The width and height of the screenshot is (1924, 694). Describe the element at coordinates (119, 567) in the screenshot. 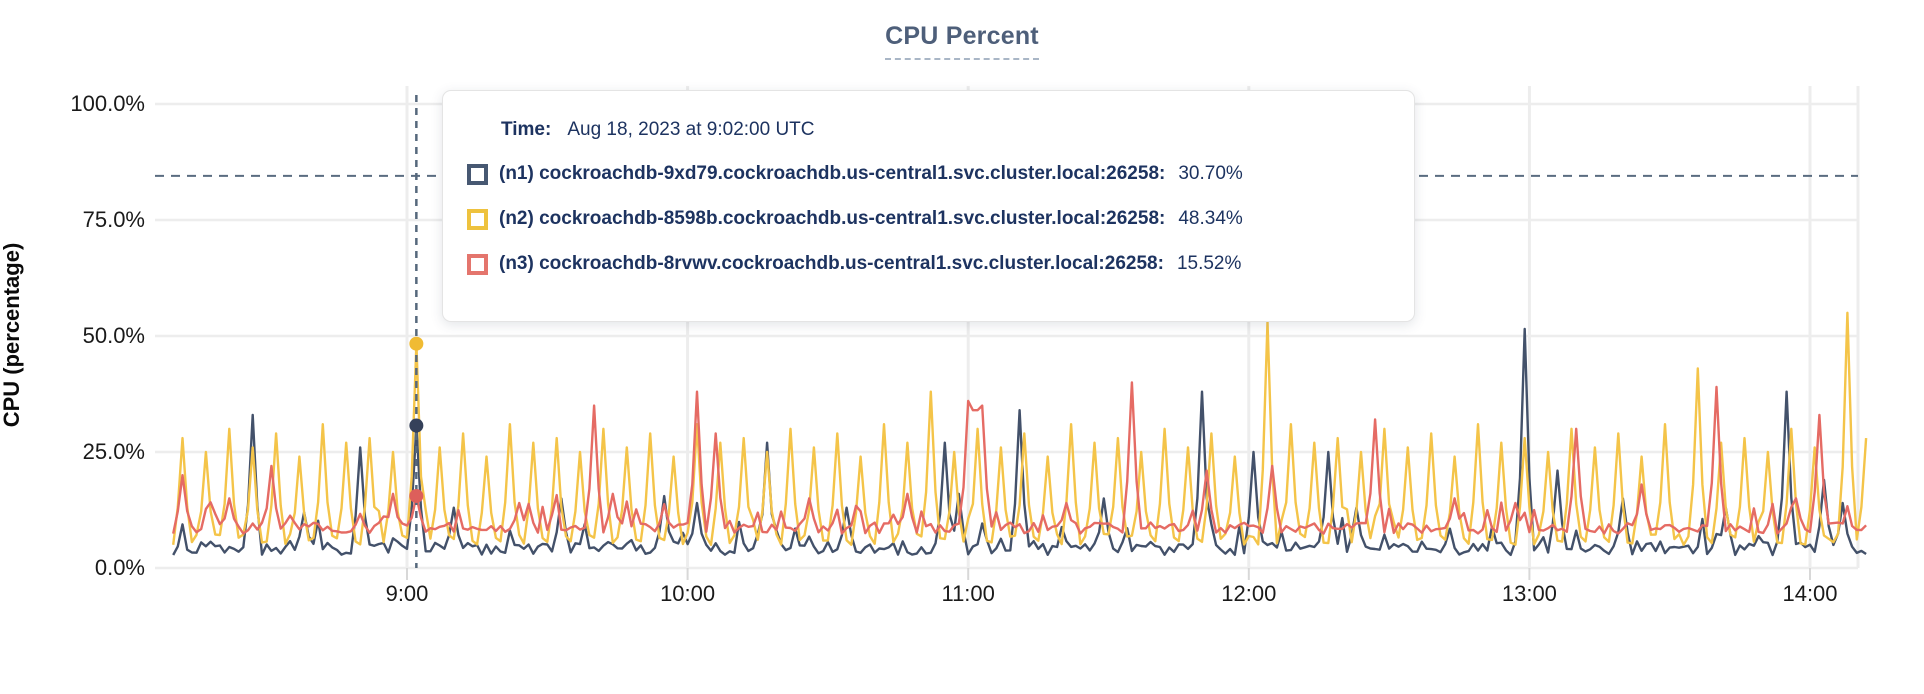

I see `y-tick-label: 0.0%` at that location.